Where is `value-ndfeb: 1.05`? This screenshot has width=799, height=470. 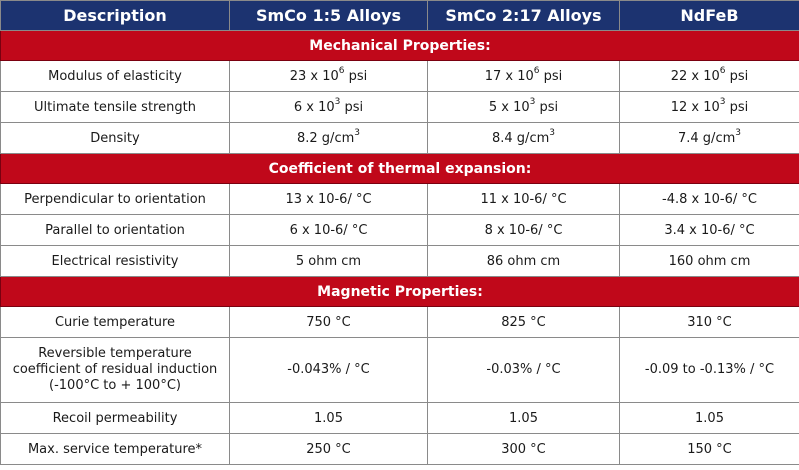 value-ndfeb: 1.05 is located at coordinates (709, 418).